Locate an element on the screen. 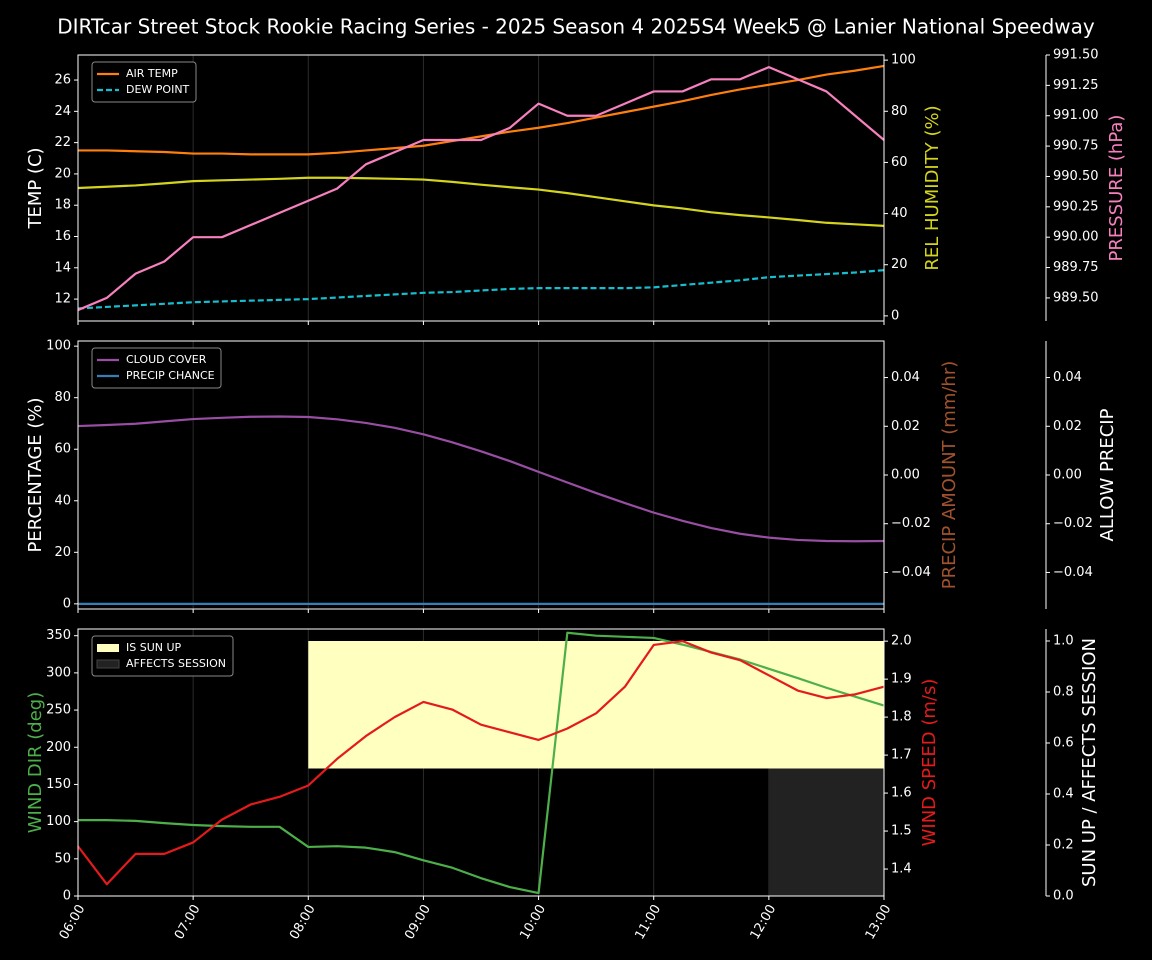 This screenshot has width=1152, height=960. y3-tick-label: 990.75 is located at coordinates (1076, 146).